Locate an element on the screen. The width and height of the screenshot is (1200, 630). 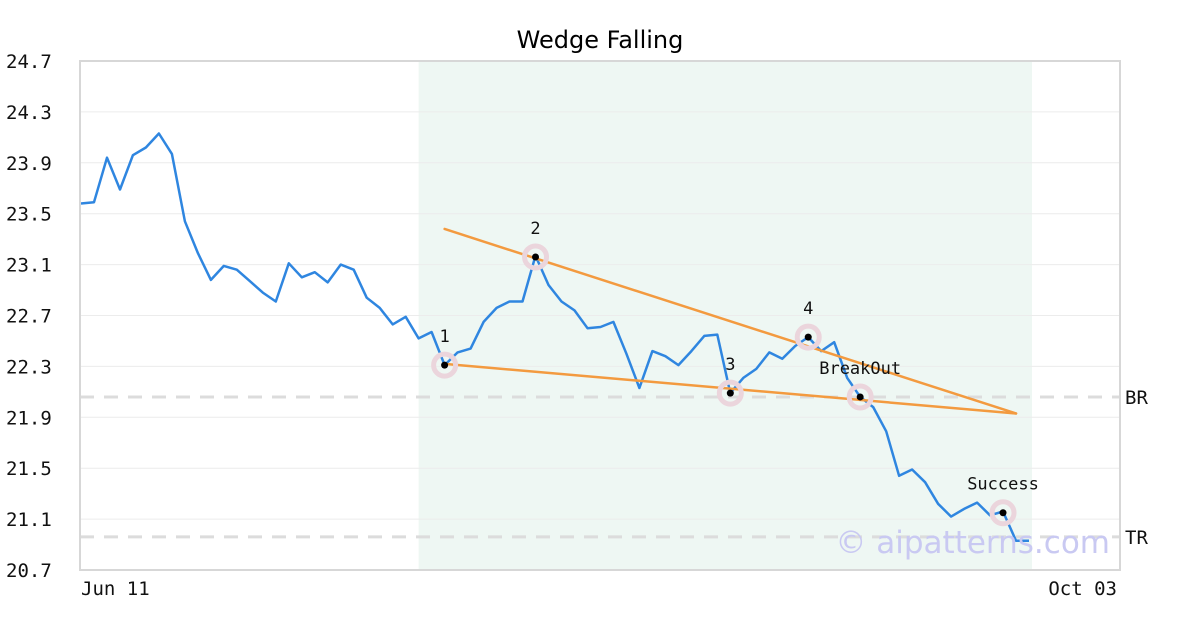
point-halo-success is located at coordinates (1003, 513).